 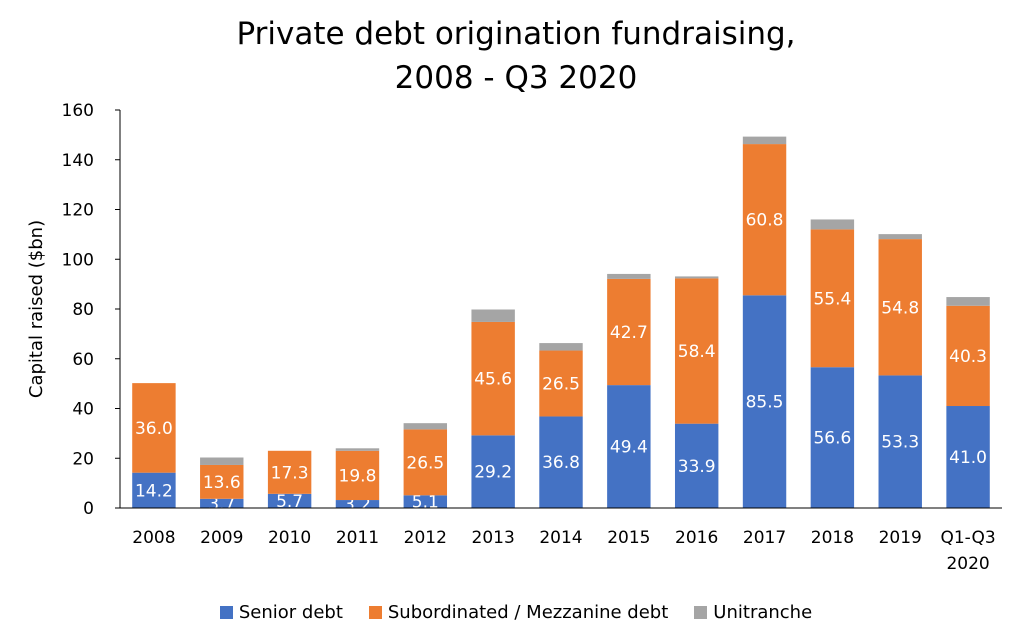 I want to click on data-label: 41.0, so click(x=968, y=458).